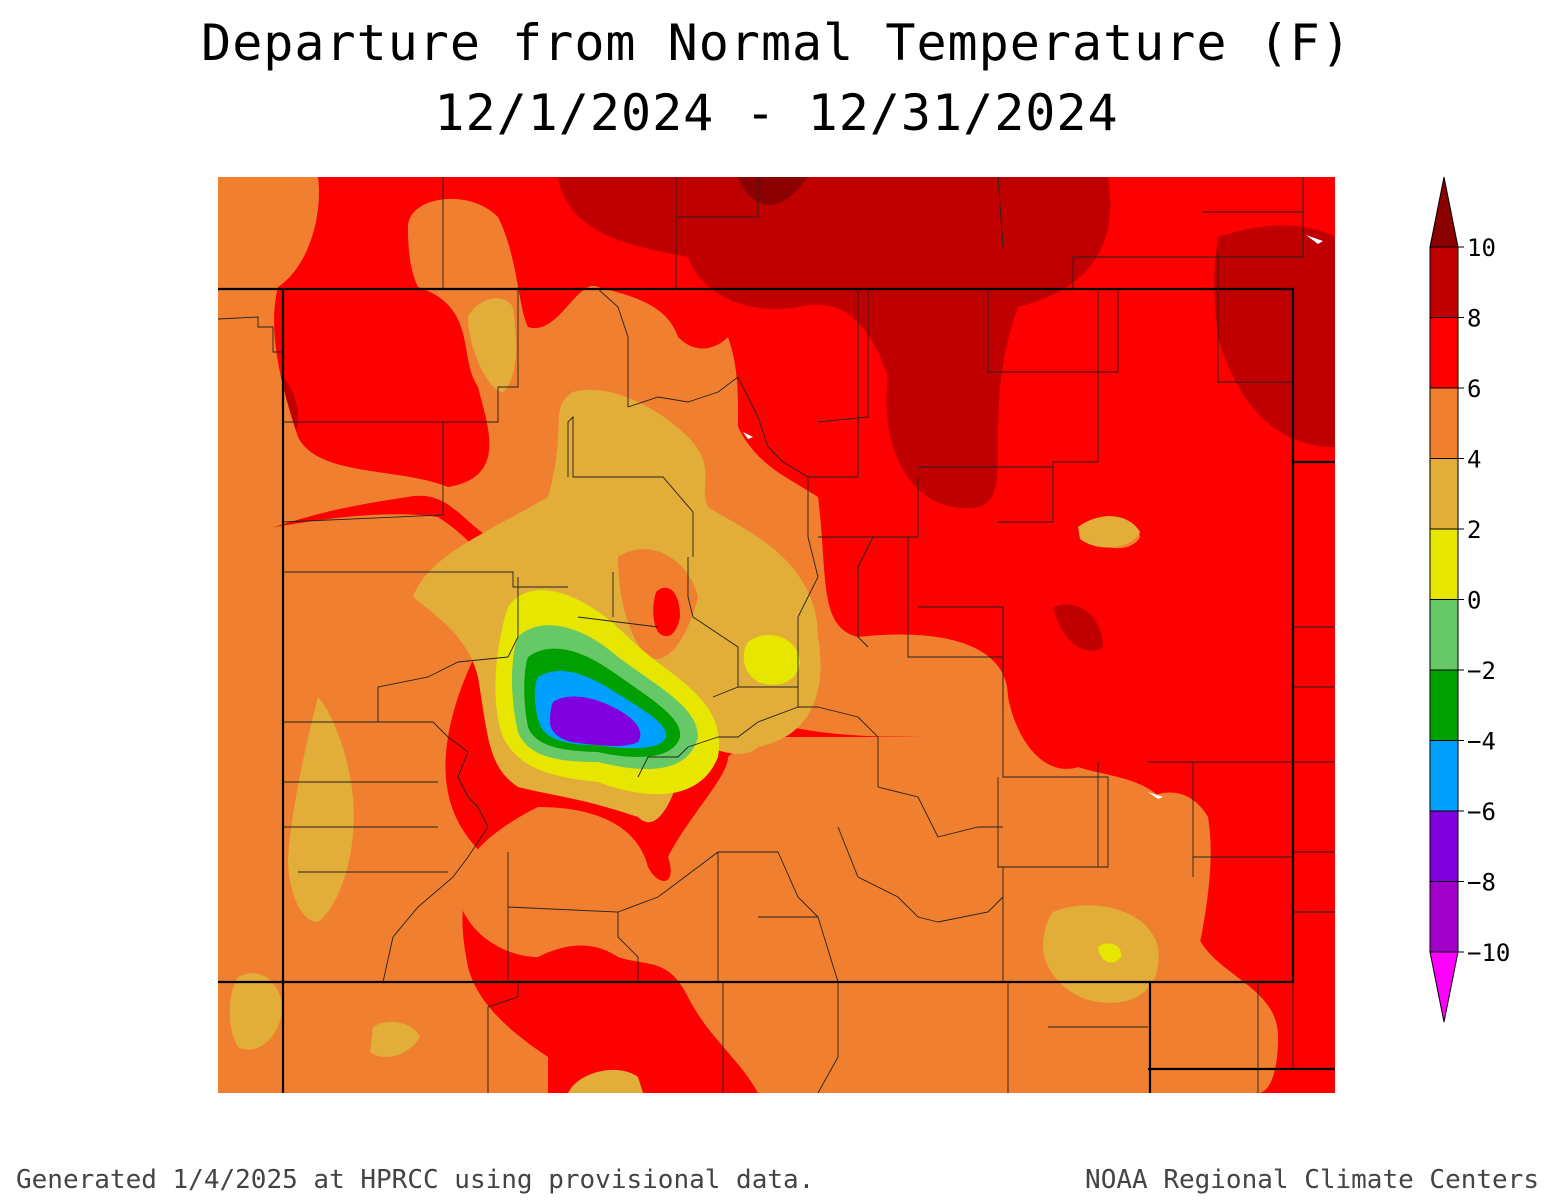 This screenshot has width=1553, height=1200. What do you see at coordinates (834, 343) in the screenshot?
I see `contour-8-to-10-north` at bounding box center [834, 343].